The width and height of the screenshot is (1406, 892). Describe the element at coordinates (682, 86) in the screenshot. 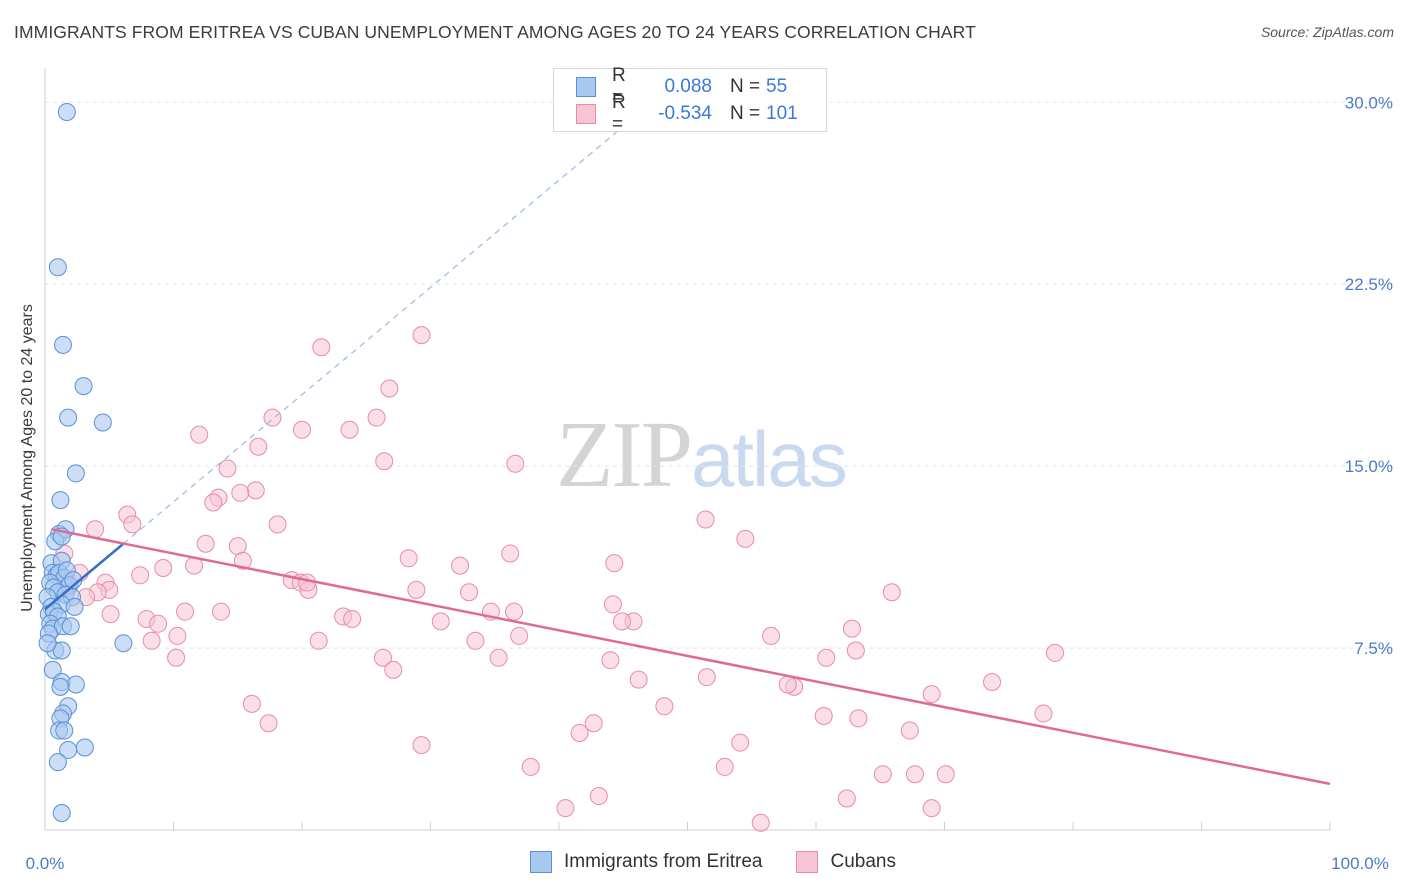

I see `legend-row-eritrea: R = 0.088 N = 55` at that location.